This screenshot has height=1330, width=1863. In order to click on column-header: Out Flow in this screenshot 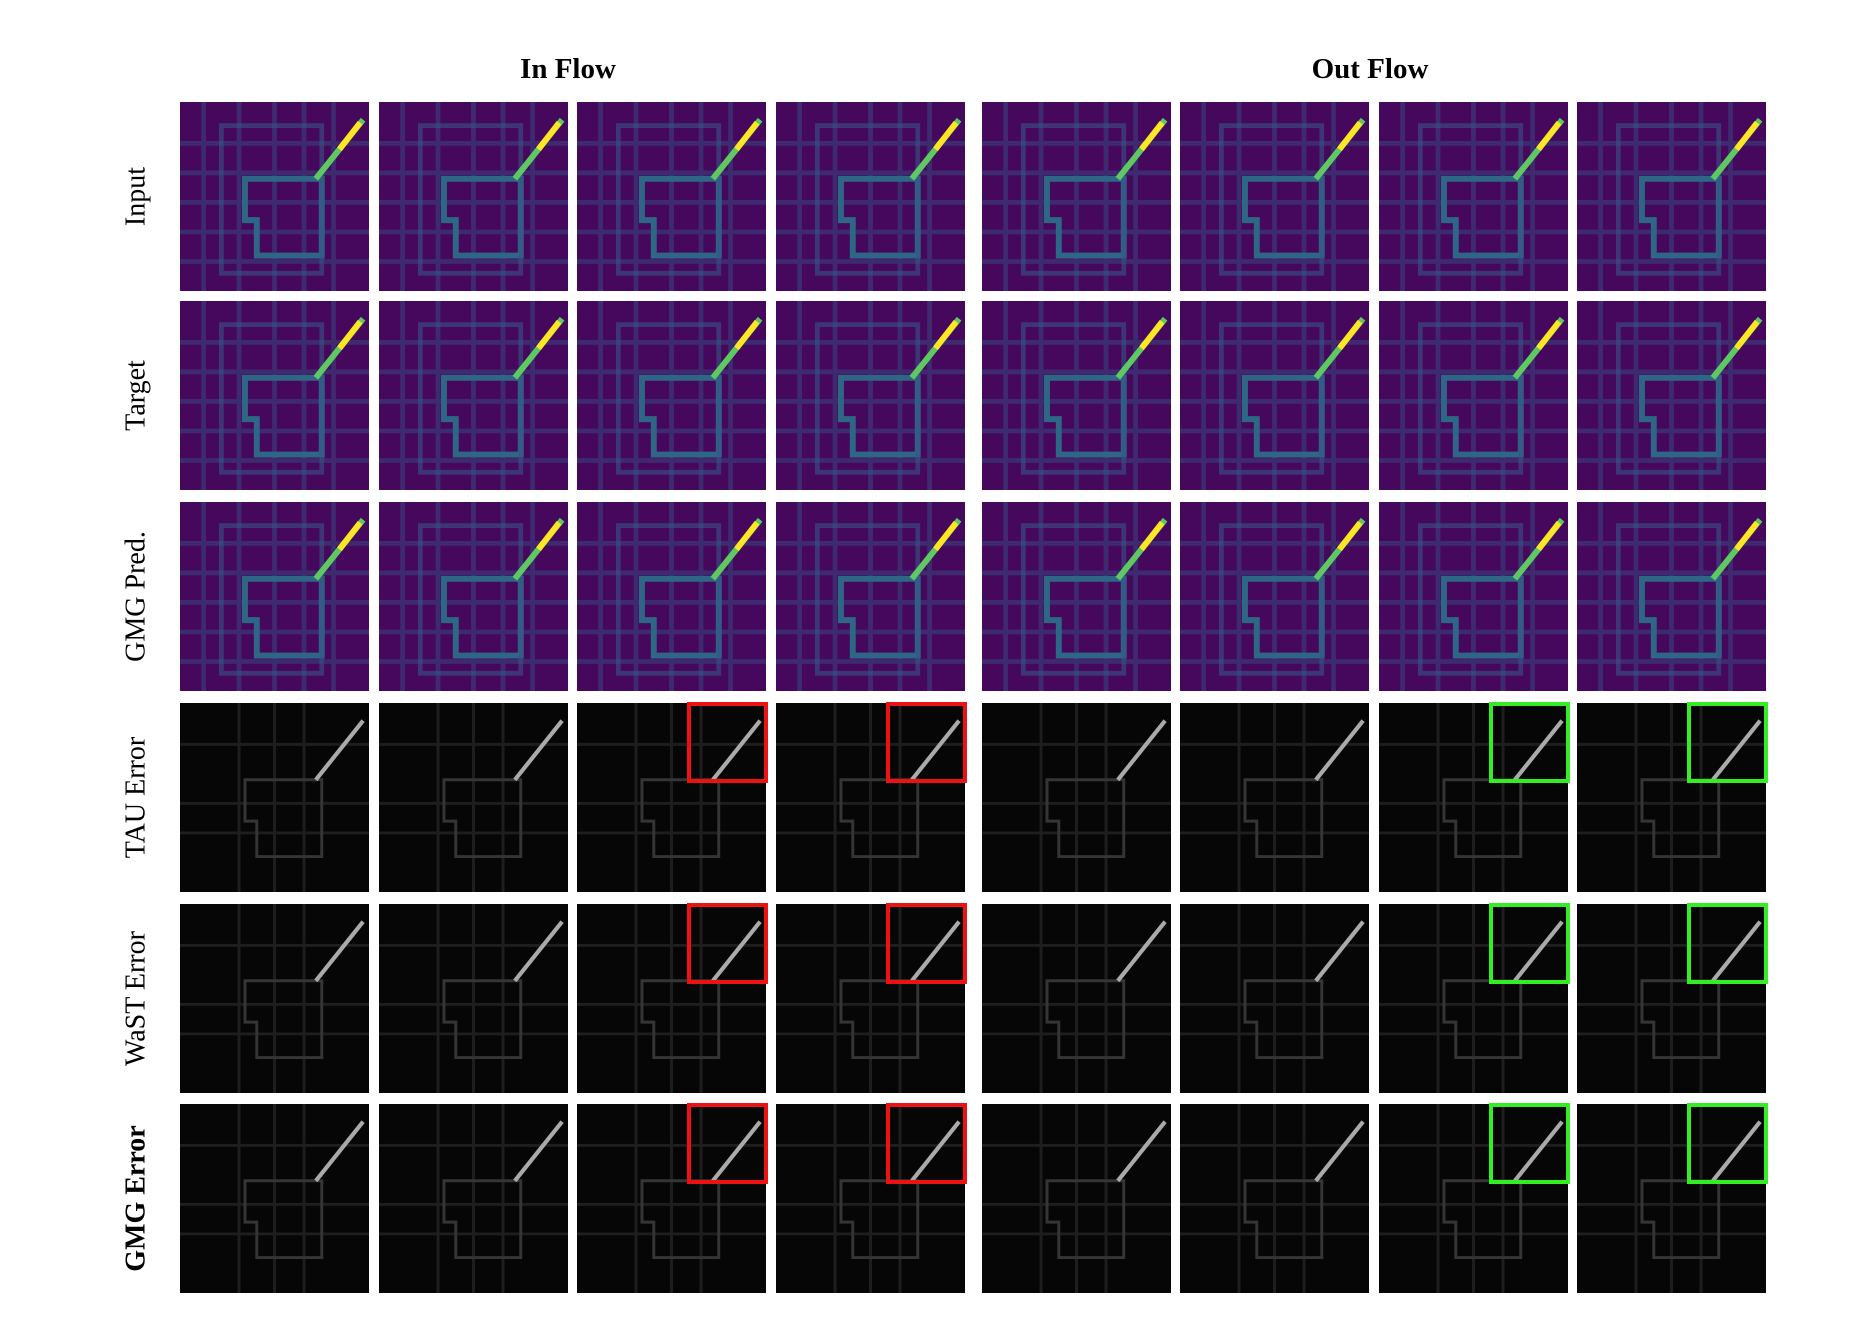, I will do `click(1370, 69)`.